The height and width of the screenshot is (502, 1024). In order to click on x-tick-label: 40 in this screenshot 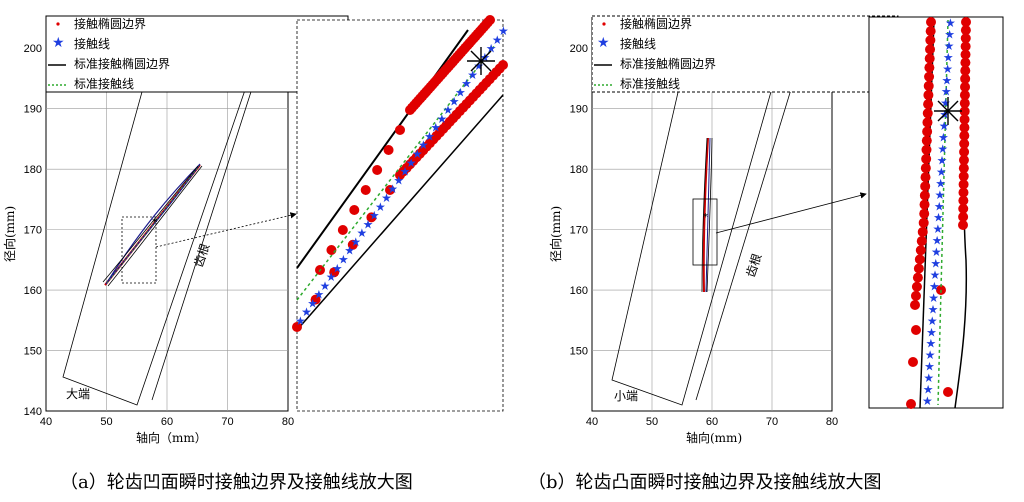, I will do `click(592, 422)`.